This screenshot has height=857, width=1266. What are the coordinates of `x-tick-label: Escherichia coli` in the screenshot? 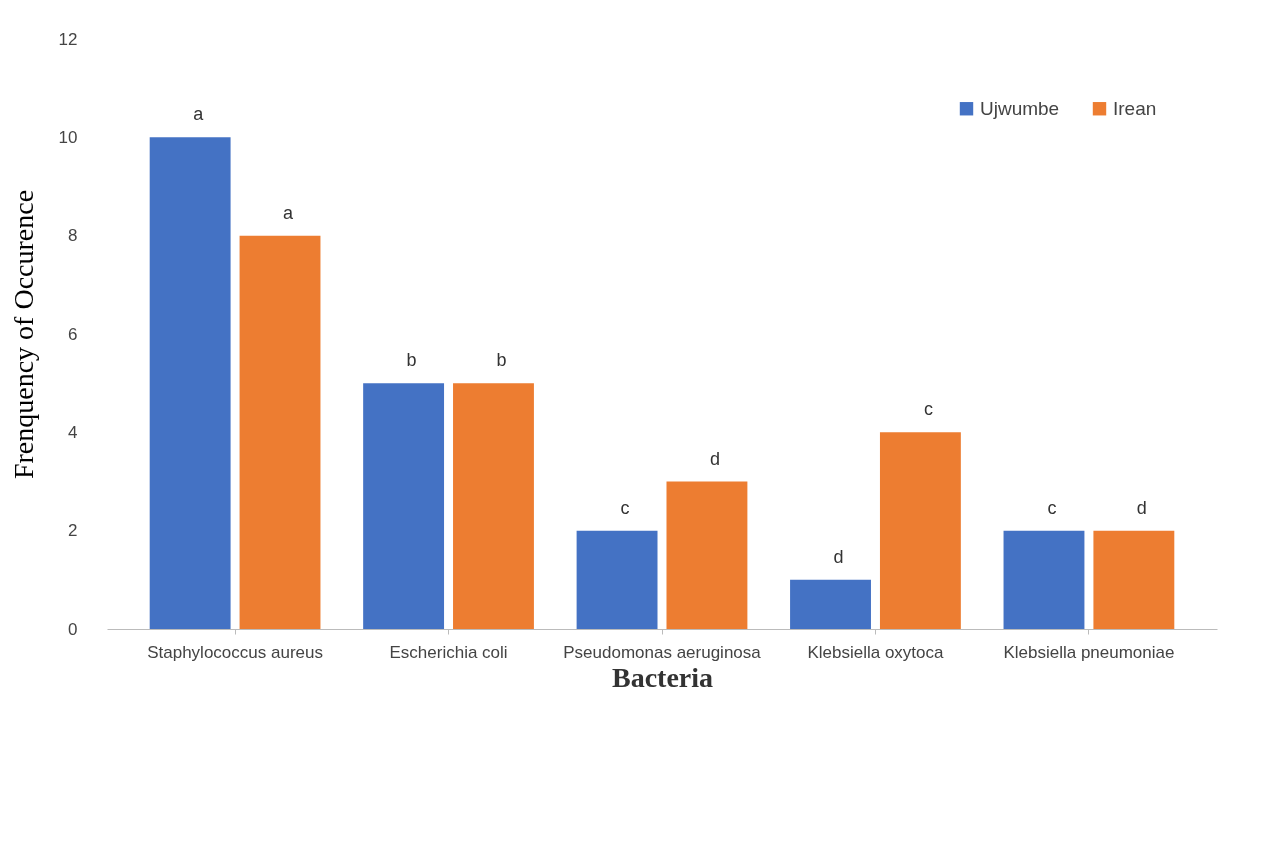 It's located at (448, 652).